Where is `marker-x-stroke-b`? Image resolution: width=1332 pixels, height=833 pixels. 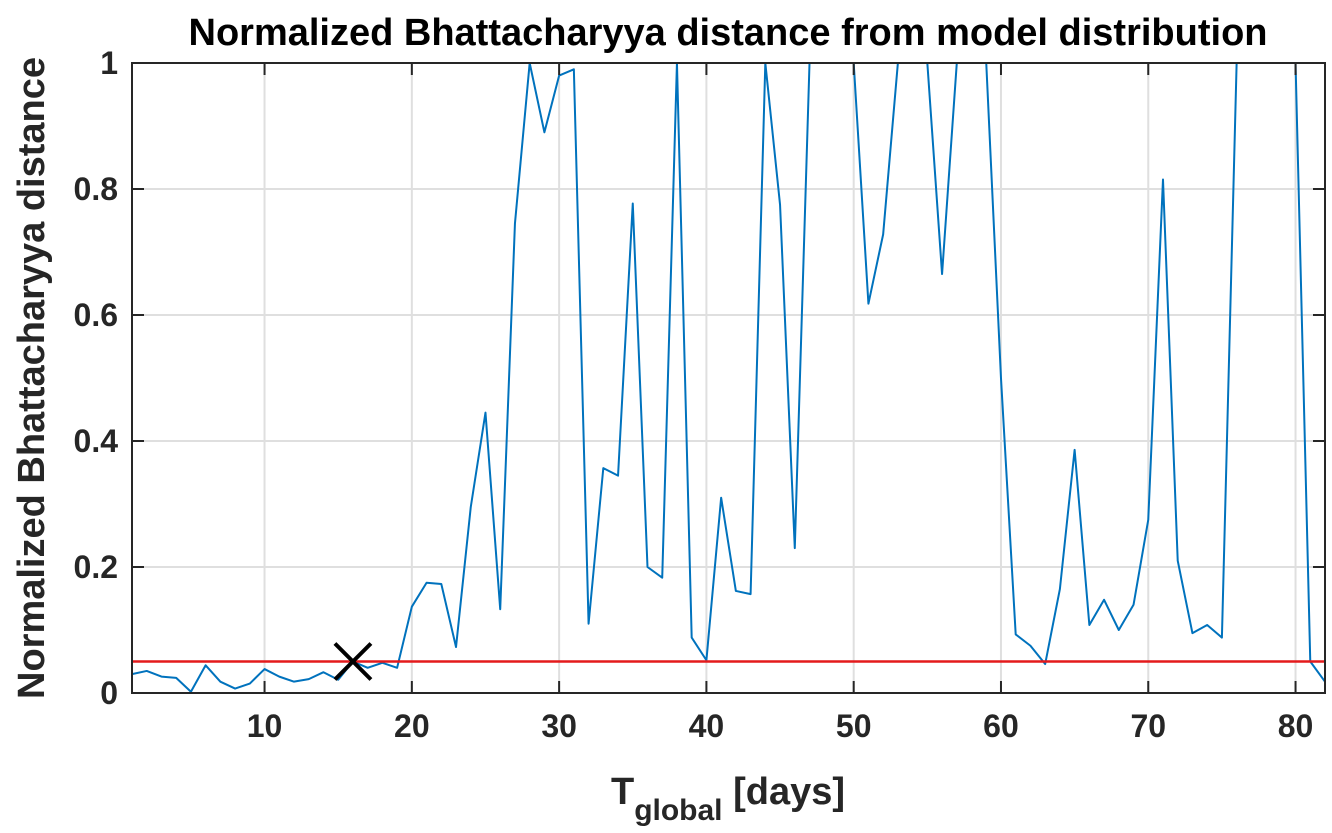
marker-x-stroke-b is located at coordinates (353, 661).